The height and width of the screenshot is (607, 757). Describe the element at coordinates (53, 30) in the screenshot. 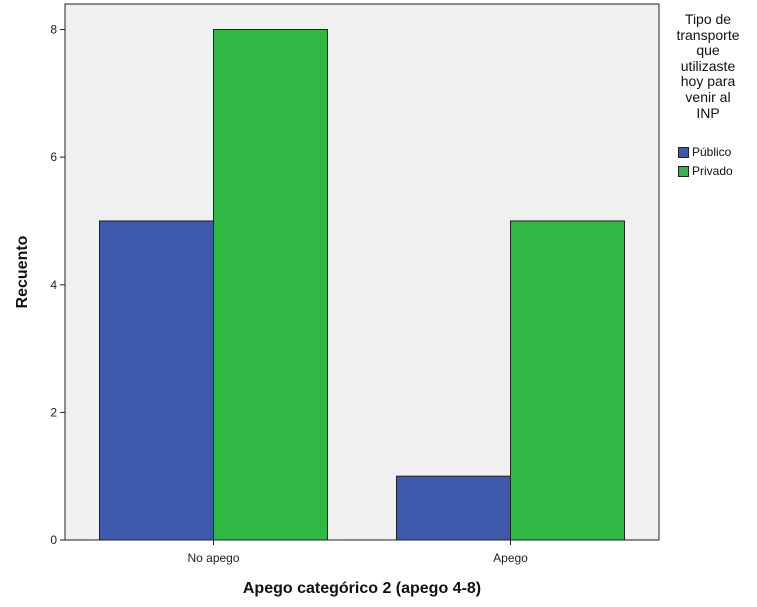

I see `y-tick-label: 8` at that location.